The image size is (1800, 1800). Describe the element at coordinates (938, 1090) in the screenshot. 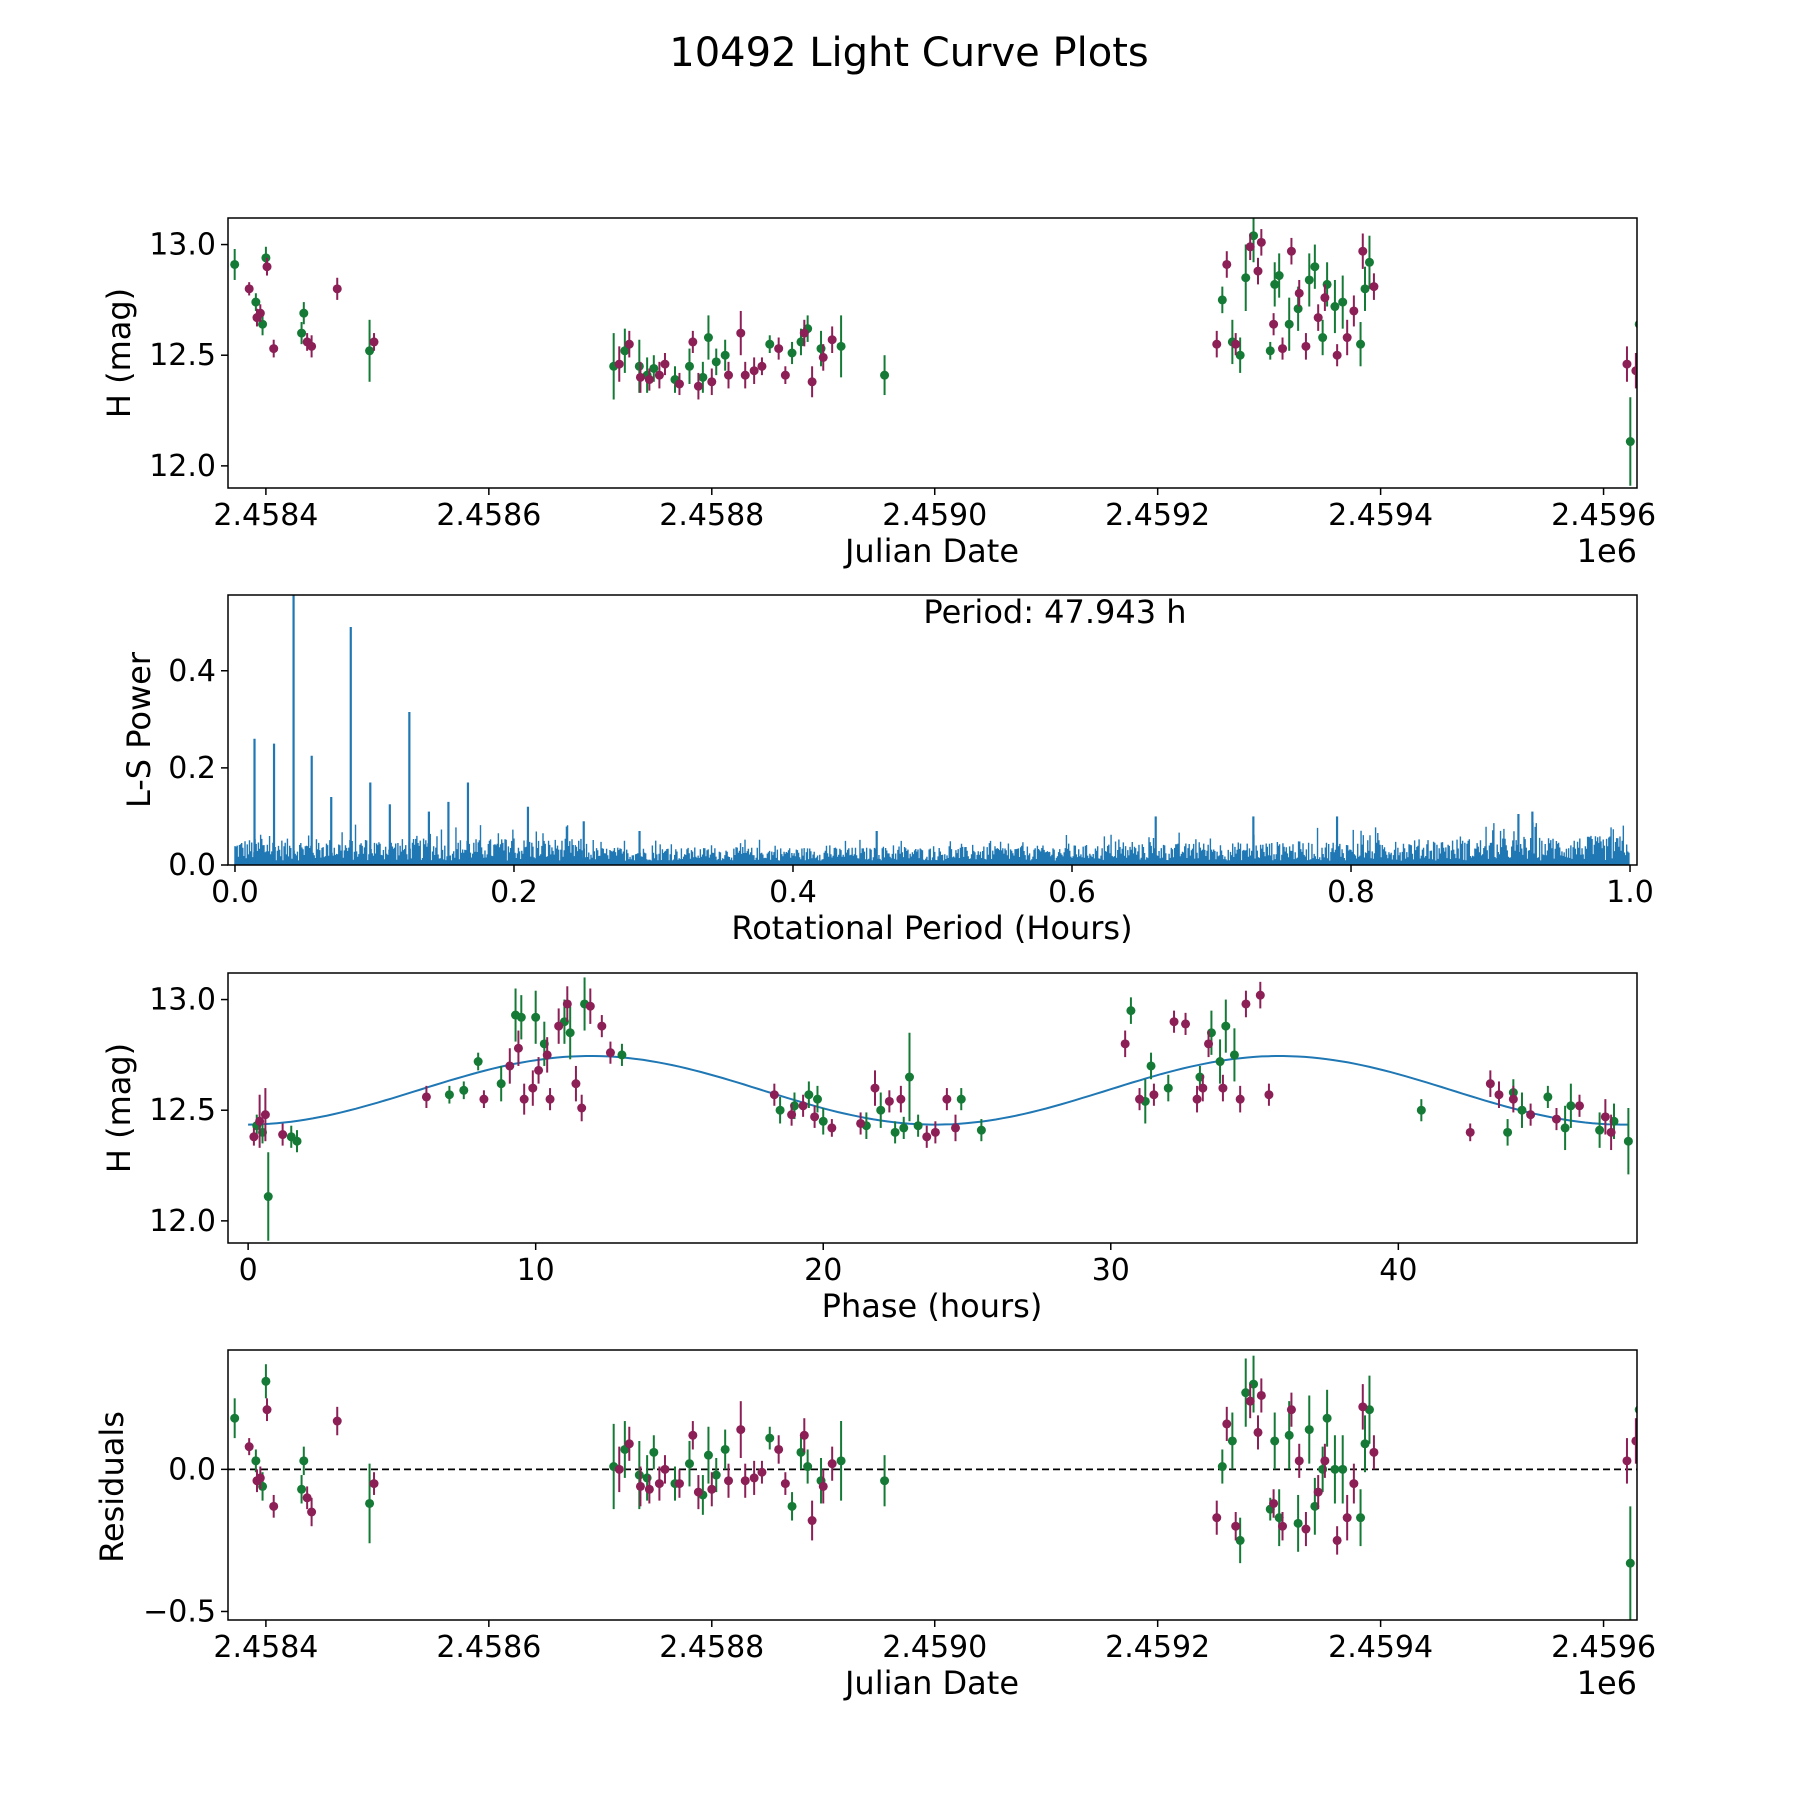

I see `model-fit-curve` at that location.